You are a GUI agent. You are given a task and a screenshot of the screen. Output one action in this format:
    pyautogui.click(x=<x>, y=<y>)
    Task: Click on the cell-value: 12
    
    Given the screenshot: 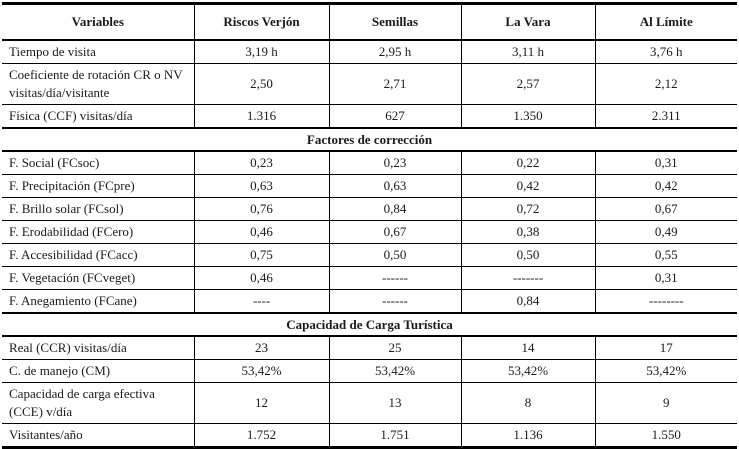 What is the action you would take?
    pyautogui.click(x=262, y=403)
    